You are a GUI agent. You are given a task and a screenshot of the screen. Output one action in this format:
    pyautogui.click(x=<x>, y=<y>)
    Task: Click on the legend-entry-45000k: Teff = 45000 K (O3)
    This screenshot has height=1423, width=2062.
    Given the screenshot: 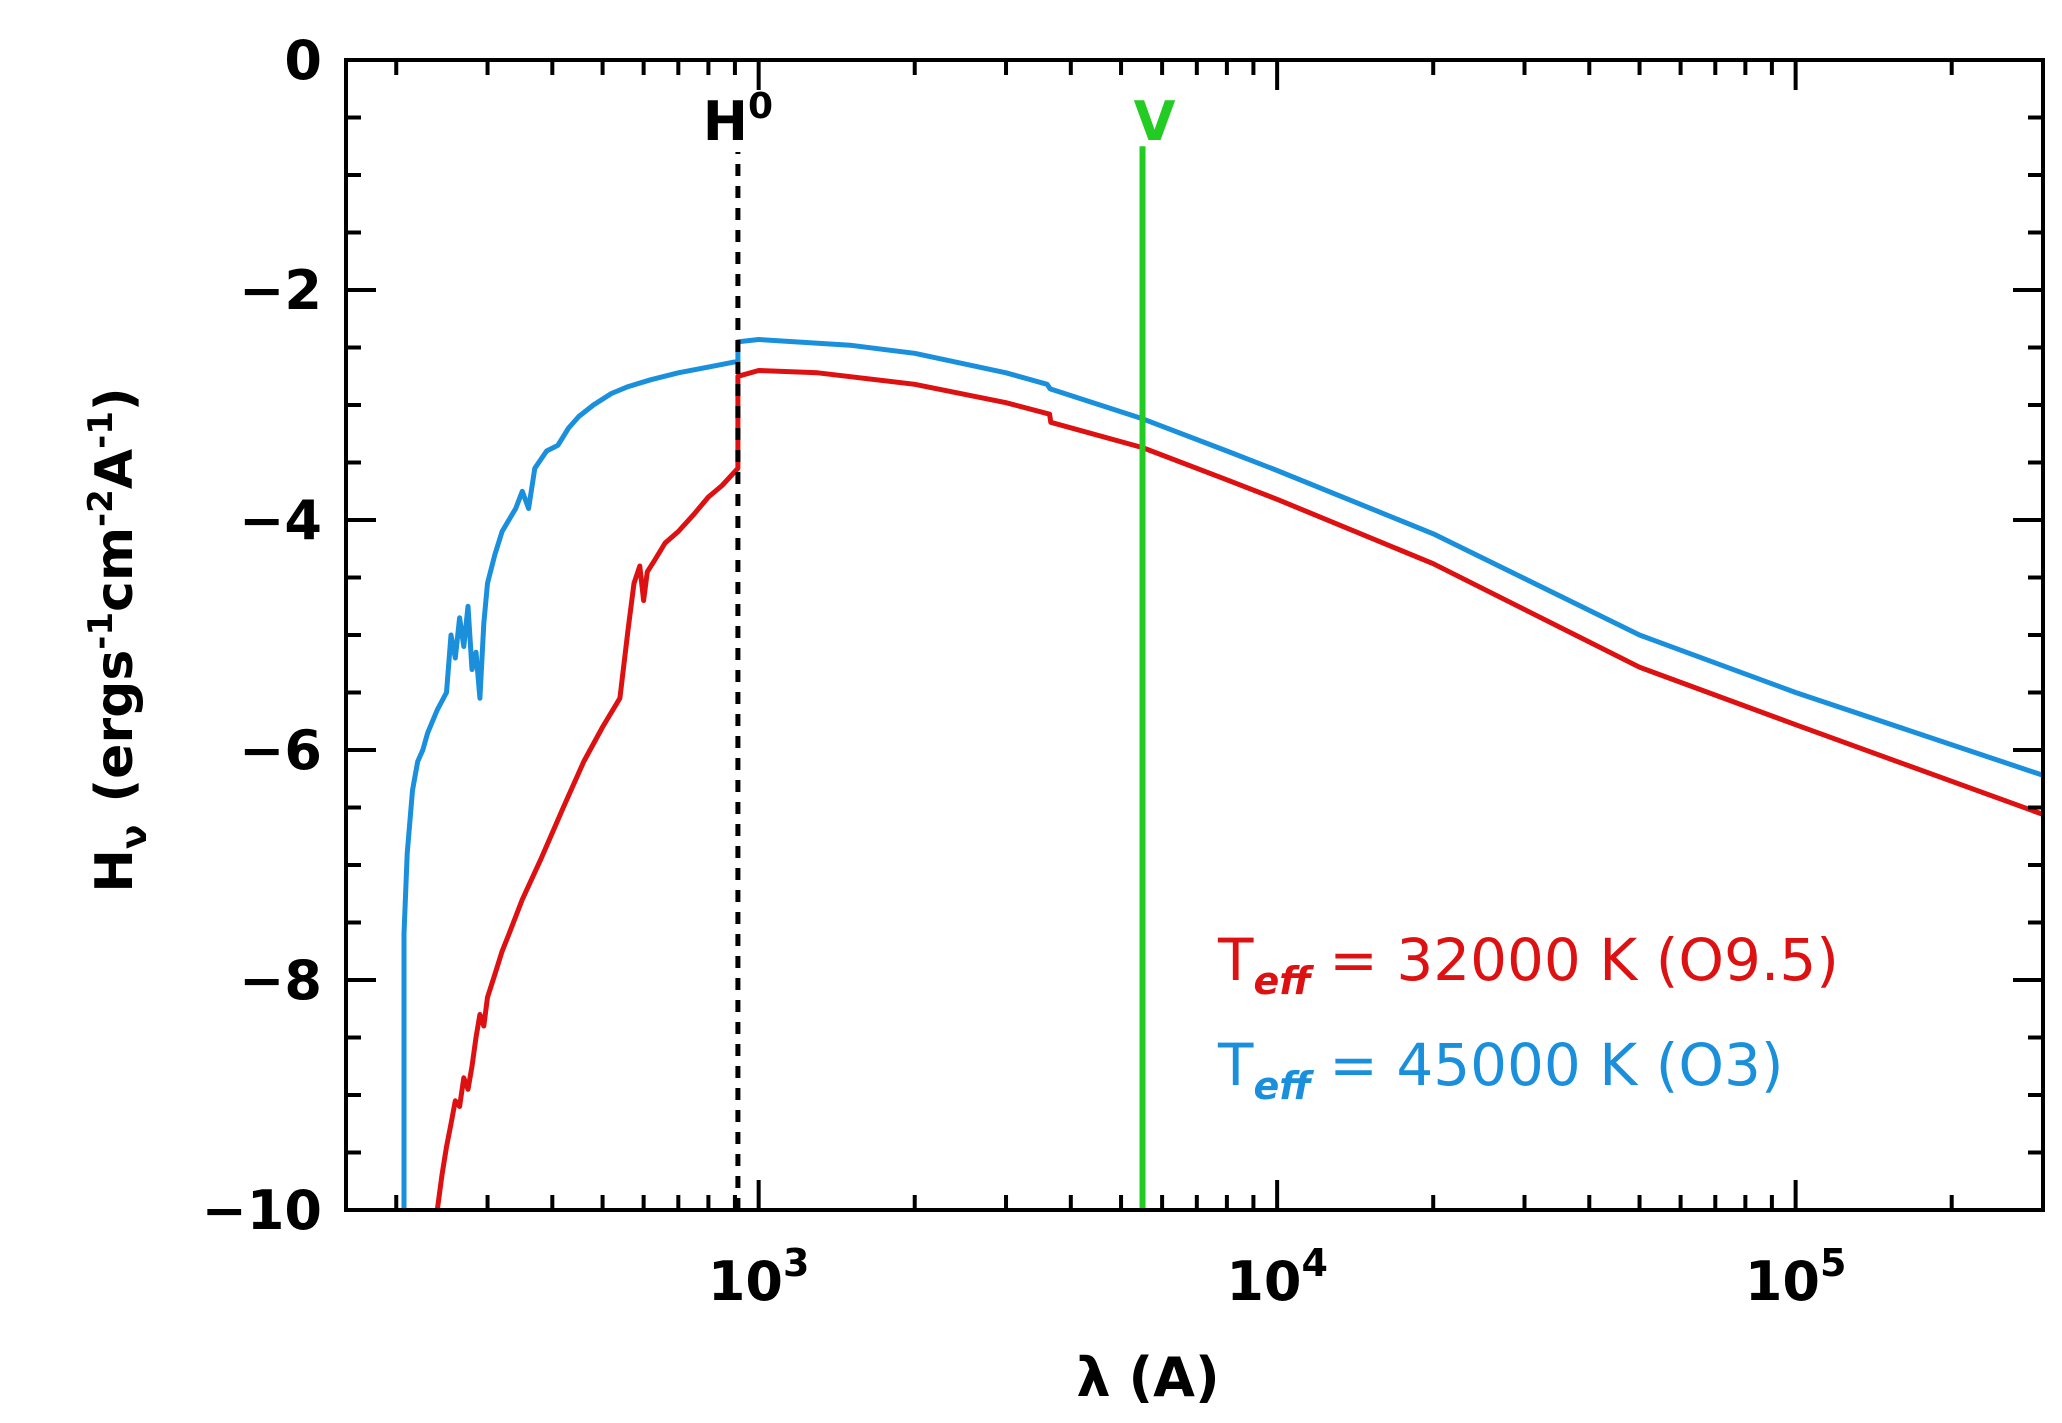 What is the action you would take?
    pyautogui.click(x=1500, y=1069)
    